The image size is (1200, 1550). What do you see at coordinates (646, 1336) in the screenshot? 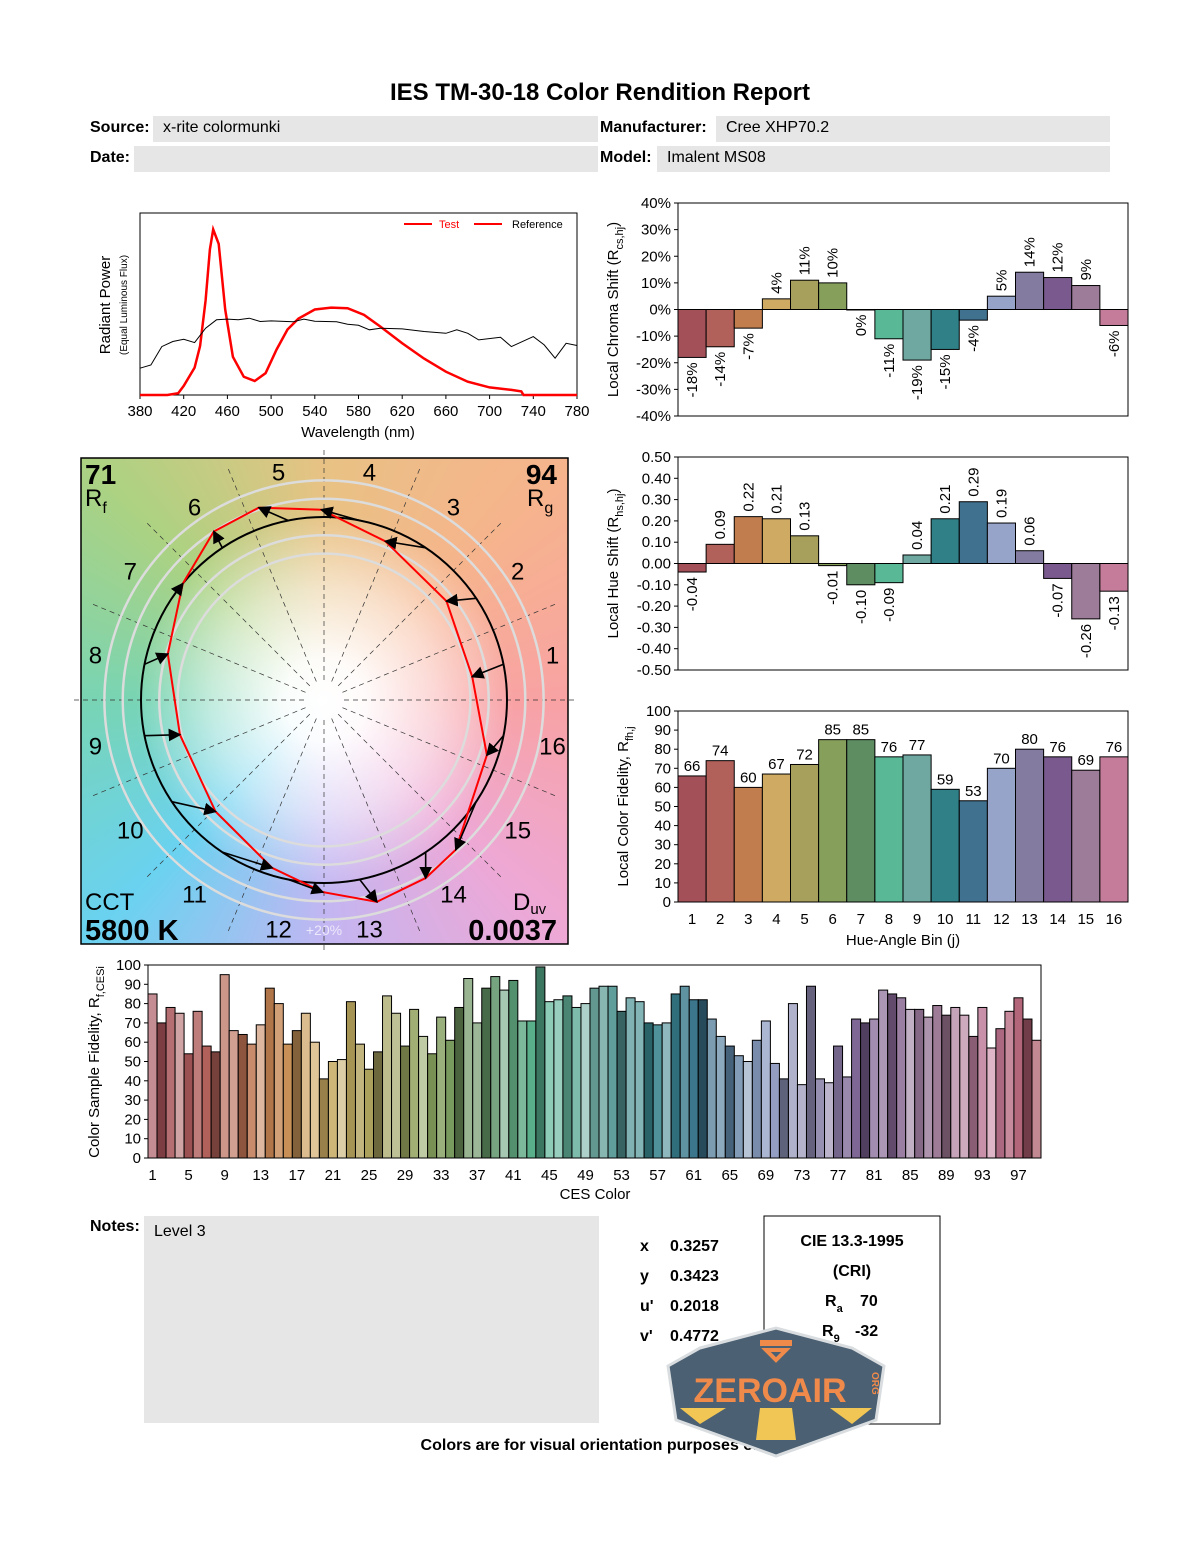
I see `v-prime-label: v'` at bounding box center [646, 1336].